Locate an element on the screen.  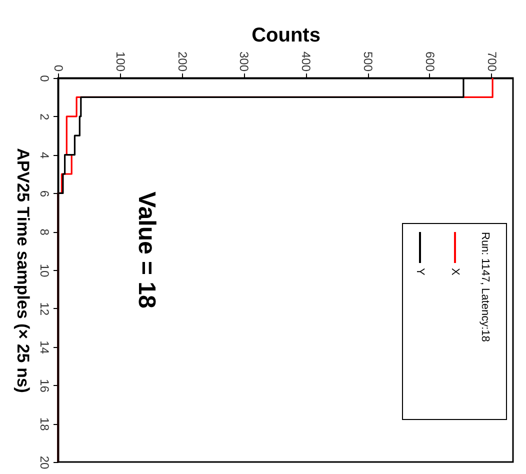
legend-title: Run: 1147, Latency:18 is located at coordinates (485, 287).